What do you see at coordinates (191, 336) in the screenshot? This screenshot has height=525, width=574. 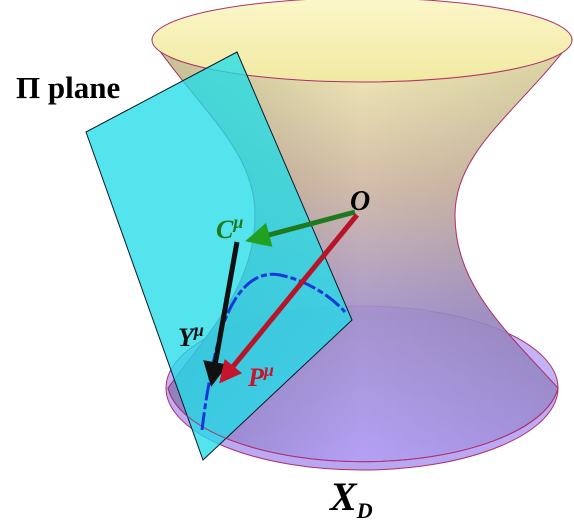 I see `y-label: Yμ` at bounding box center [191, 336].